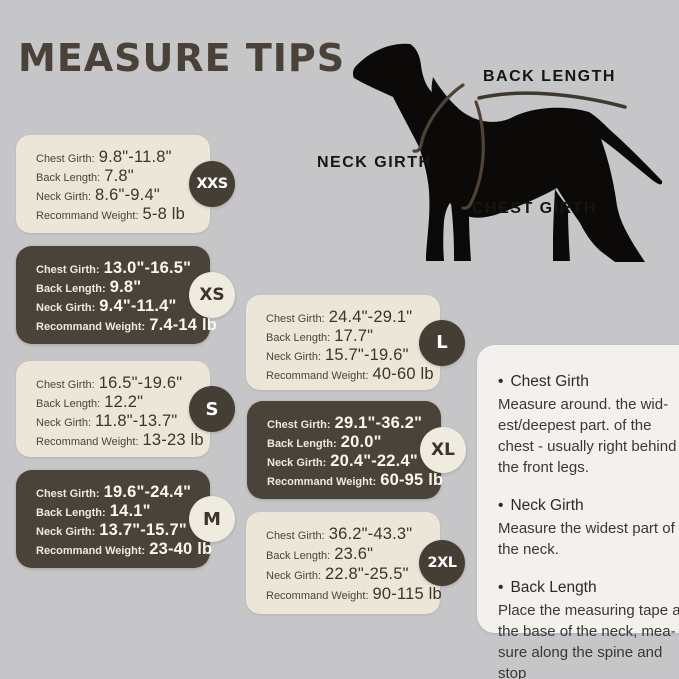 The height and width of the screenshot is (679, 679). I want to click on recommend-weight-value: 7.4-14 lb, so click(183, 325).